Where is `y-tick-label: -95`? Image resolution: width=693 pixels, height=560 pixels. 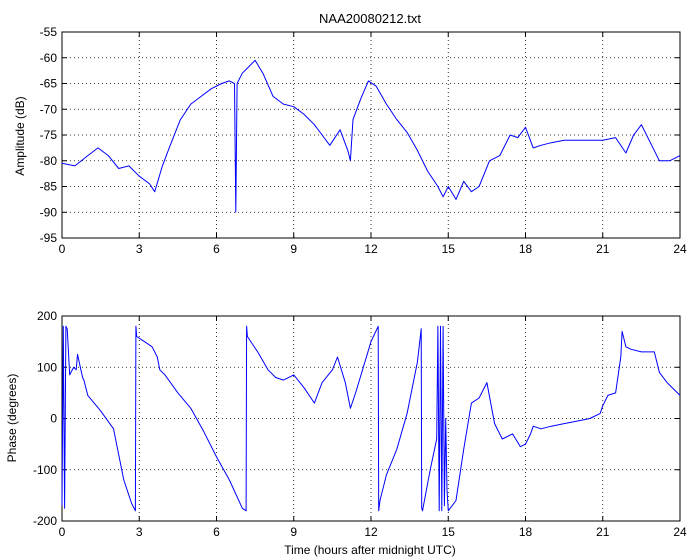
y-tick-label: -95 is located at coordinates (49, 238).